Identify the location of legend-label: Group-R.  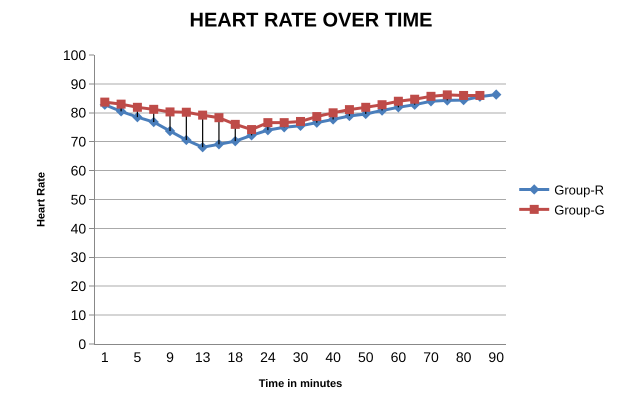
(579, 190).